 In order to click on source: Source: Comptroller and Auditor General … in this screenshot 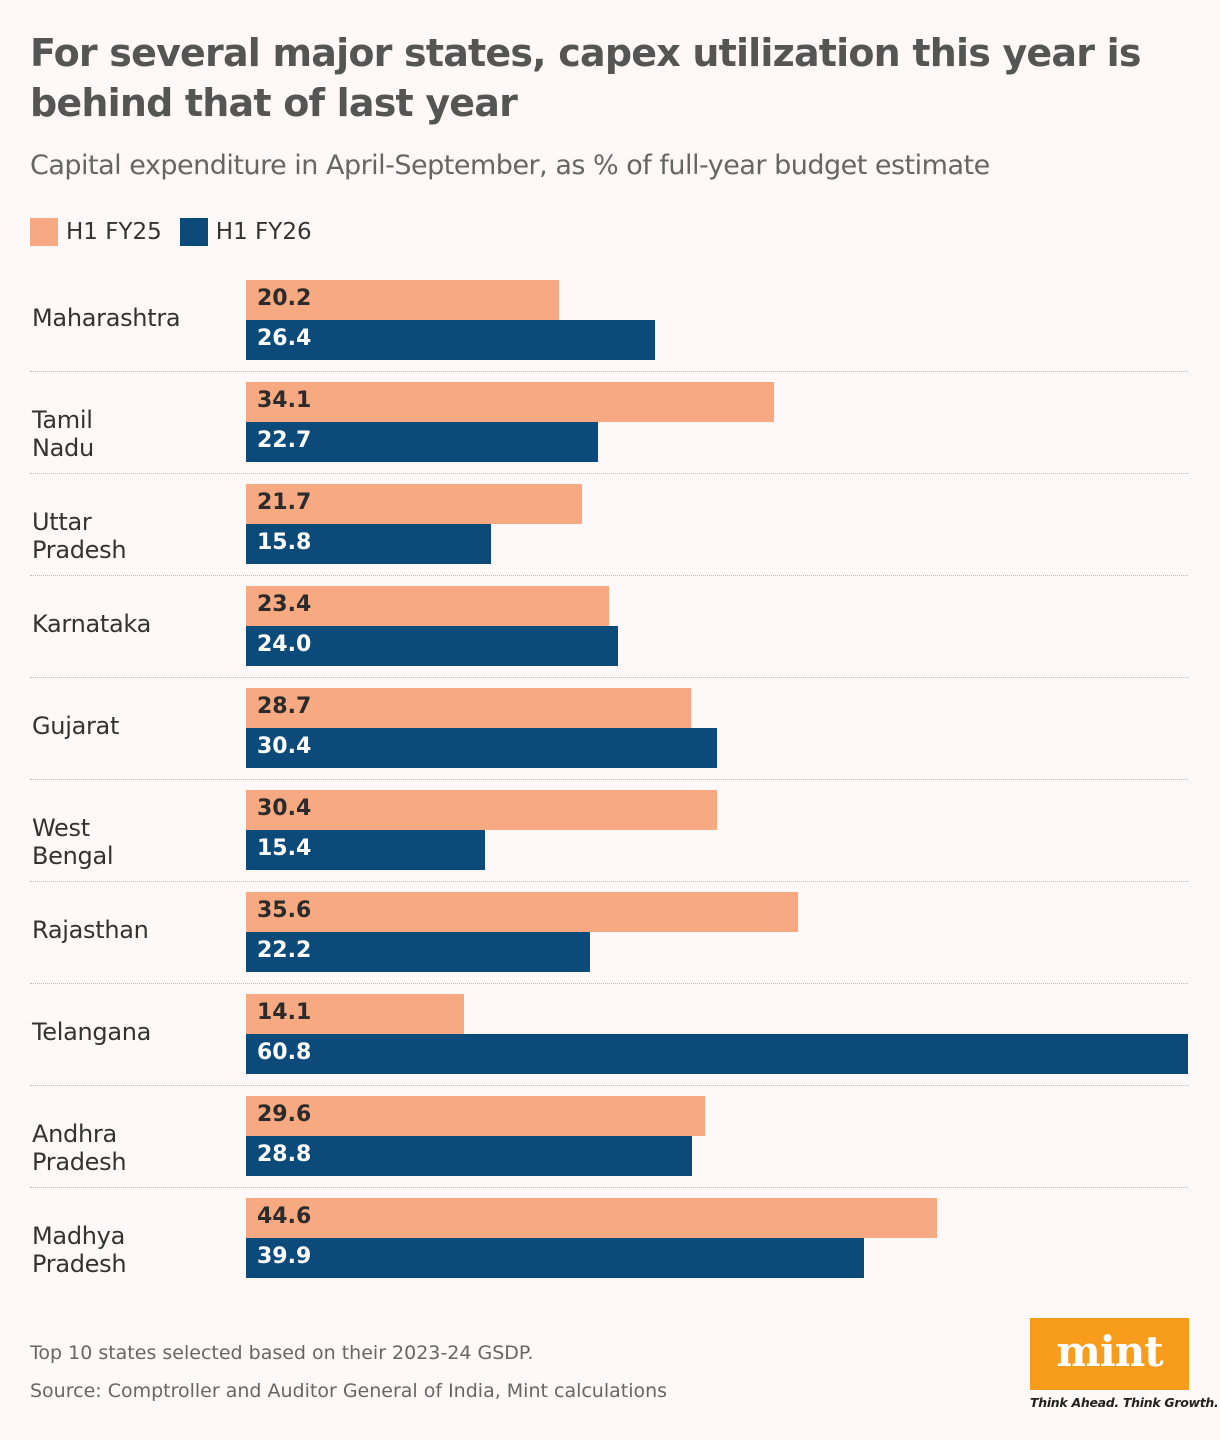, I will do `click(349, 1391)`.